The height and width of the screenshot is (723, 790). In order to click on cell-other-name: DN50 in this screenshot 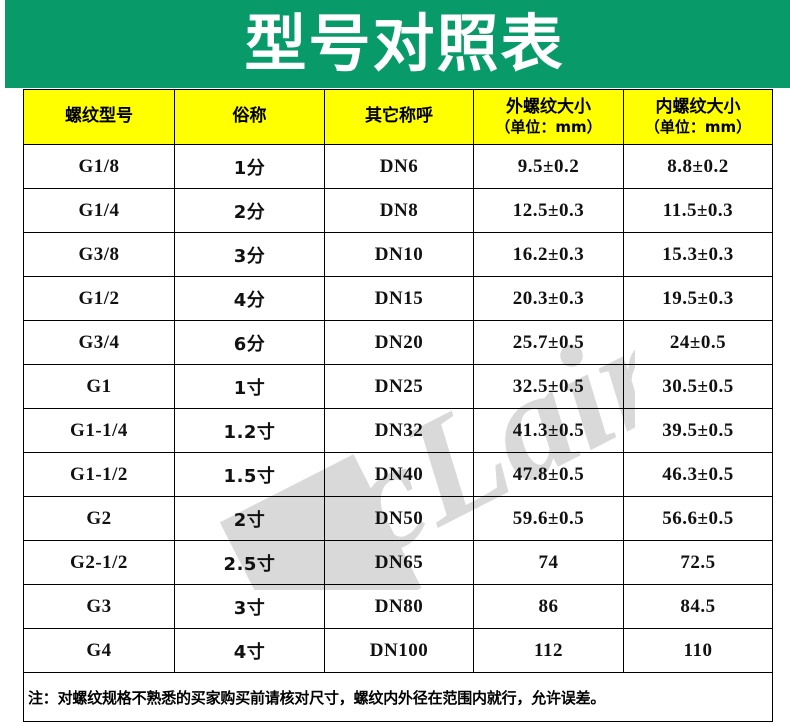, I will do `click(399, 518)`.